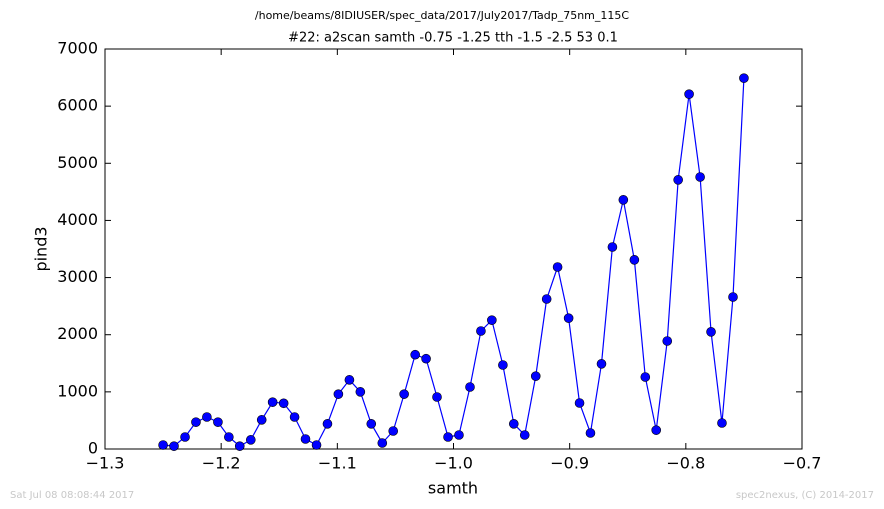 This screenshot has width=884, height=509. What do you see at coordinates (453, 488) in the screenshot?
I see `x-axis-label: samth` at bounding box center [453, 488].